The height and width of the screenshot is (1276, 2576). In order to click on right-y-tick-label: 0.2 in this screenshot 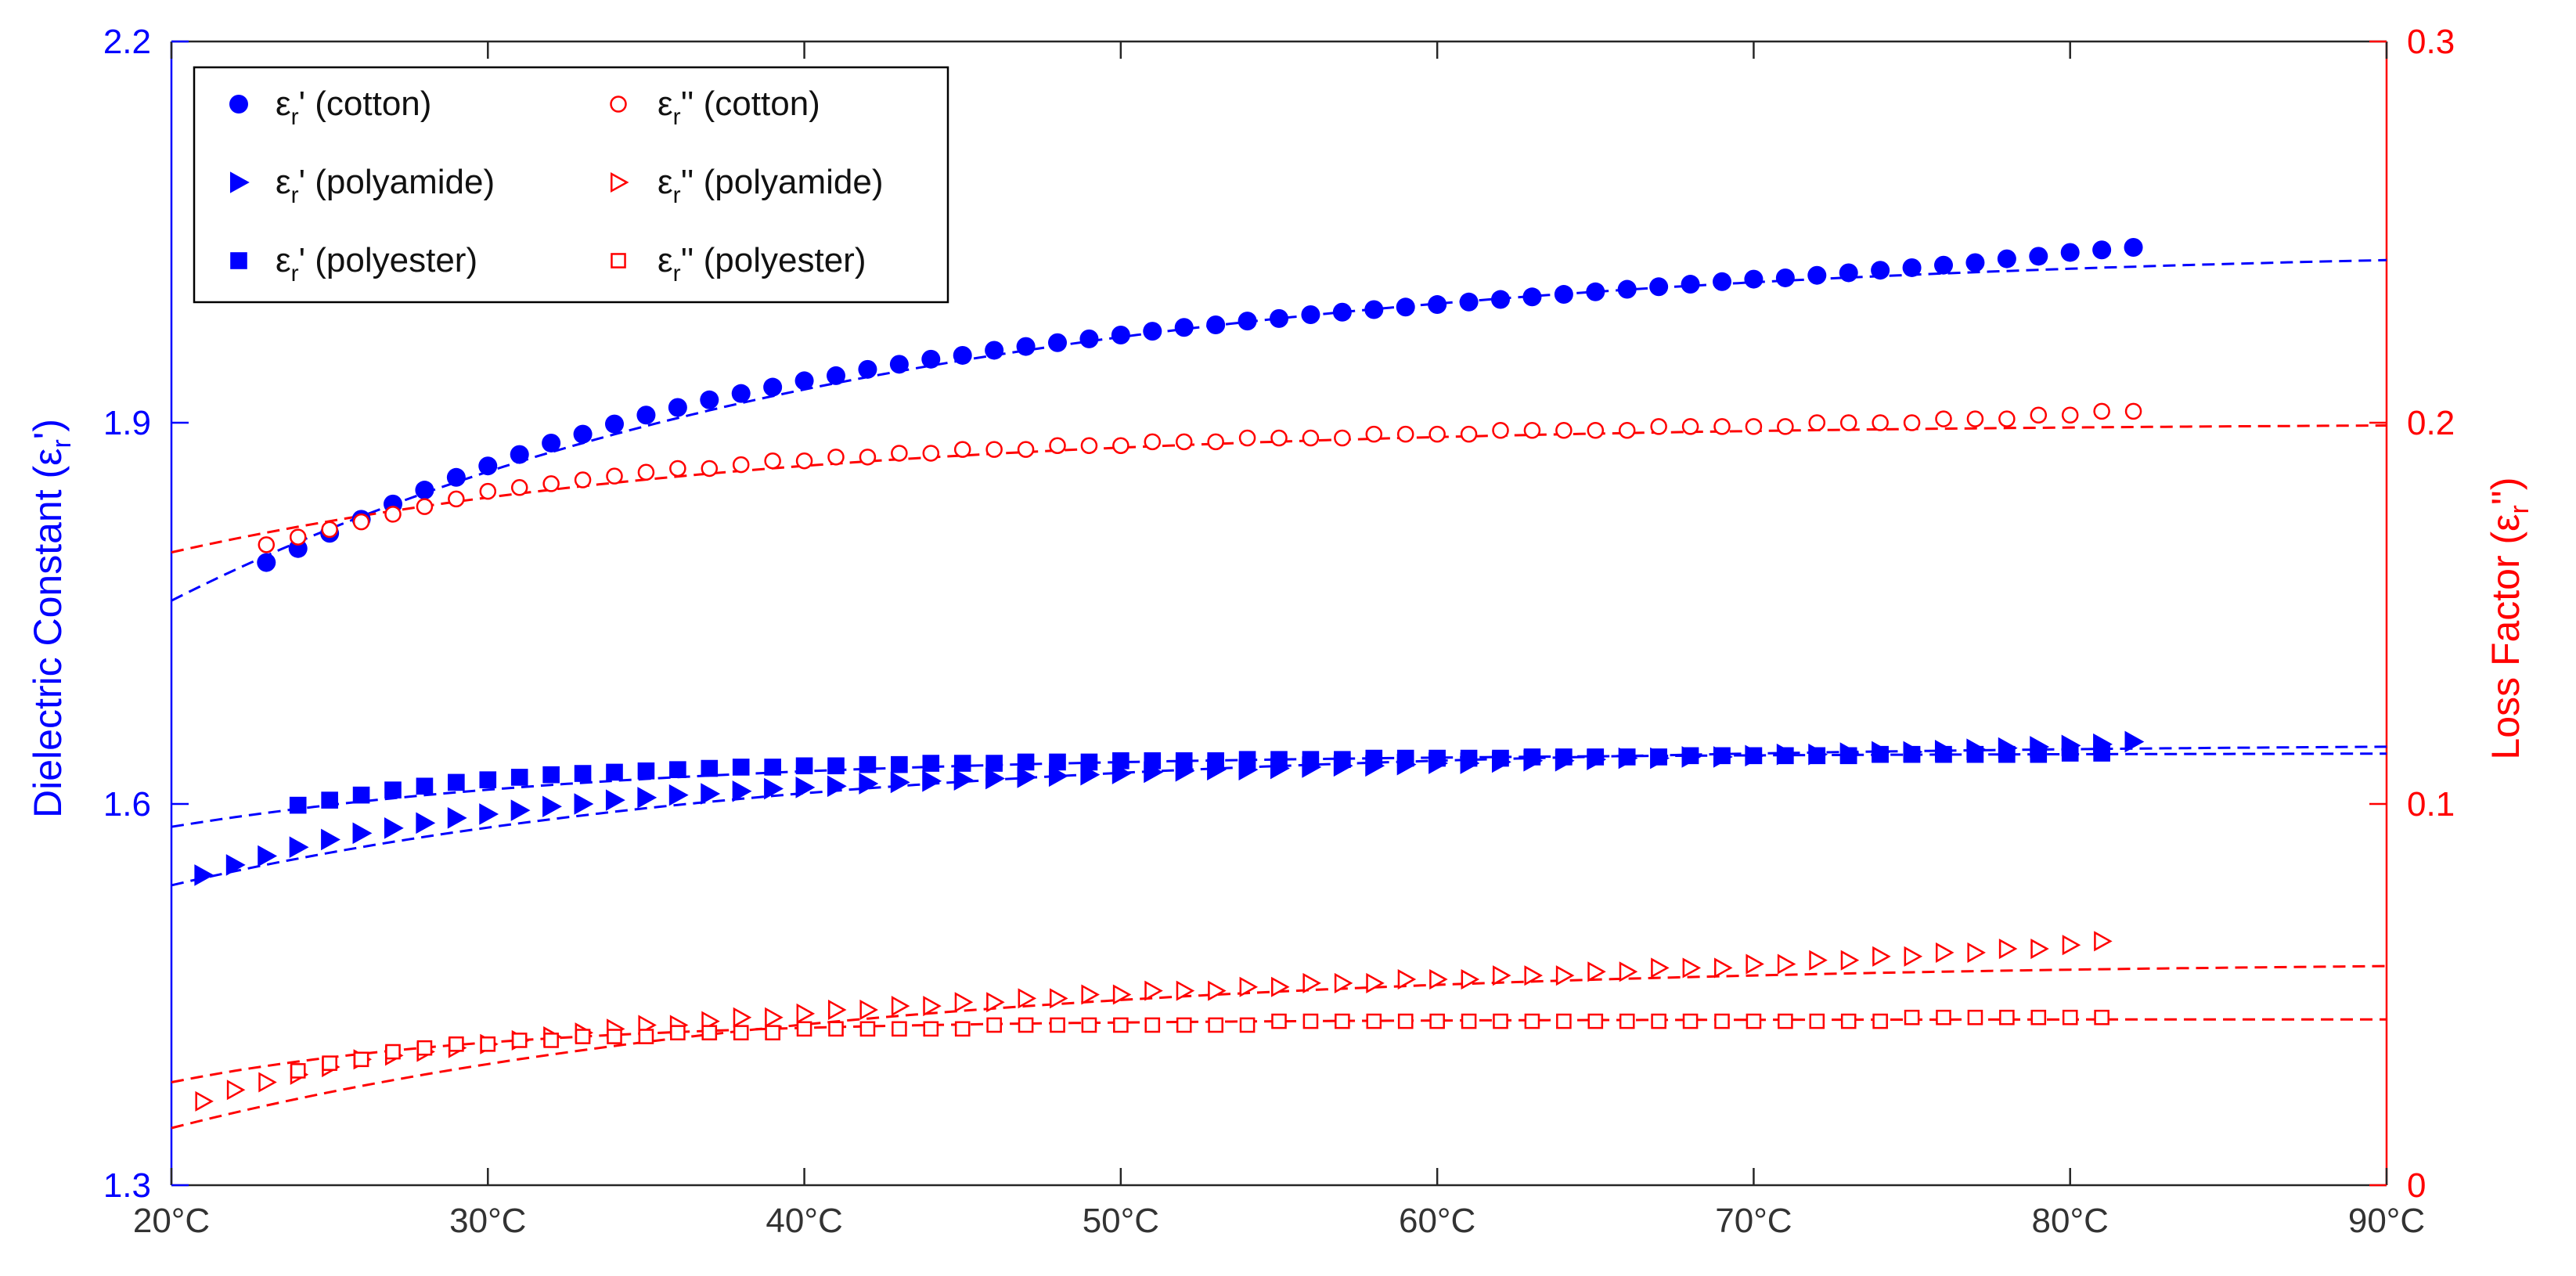, I will do `click(2431, 423)`.